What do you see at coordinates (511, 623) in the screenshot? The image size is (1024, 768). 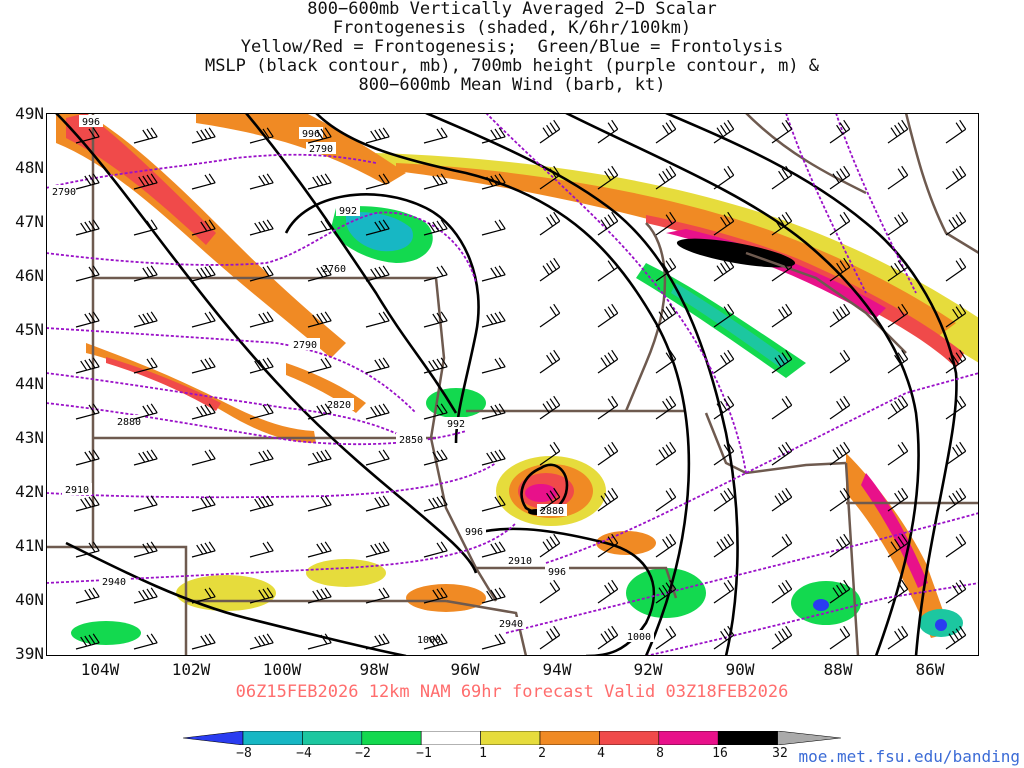 I see `height-label: 2940` at bounding box center [511, 623].